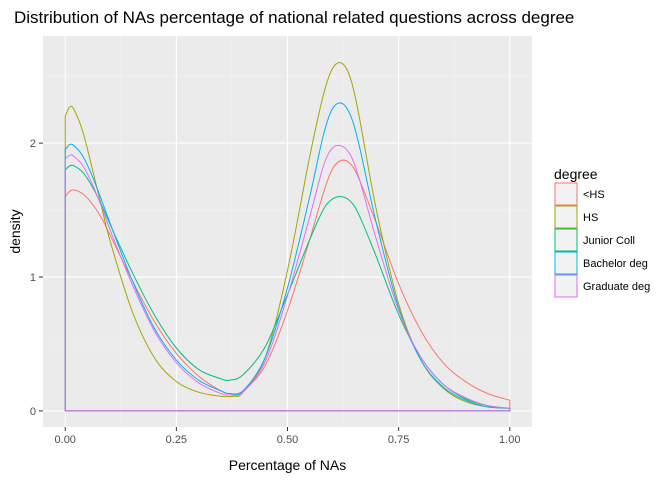 The width and height of the screenshot is (672, 480). What do you see at coordinates (33, 278) in the screenshot?
I see `y-tick-label: 1` at bounding box center [33, 278].